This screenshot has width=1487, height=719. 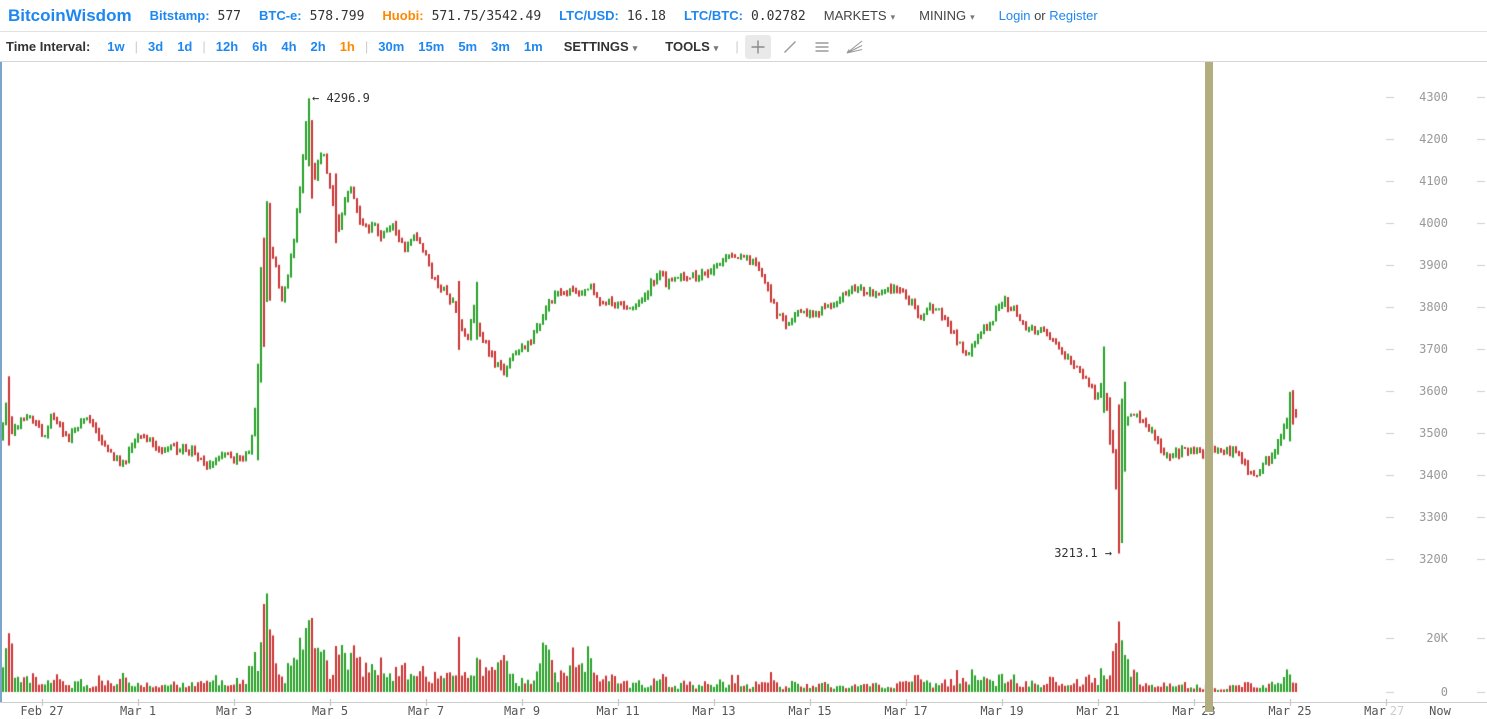 What do you see at coordinates (1083, 553) in the screenshot?
I see `low-price-annotation: 3213.1 →` at bounding box center [1083, 553].